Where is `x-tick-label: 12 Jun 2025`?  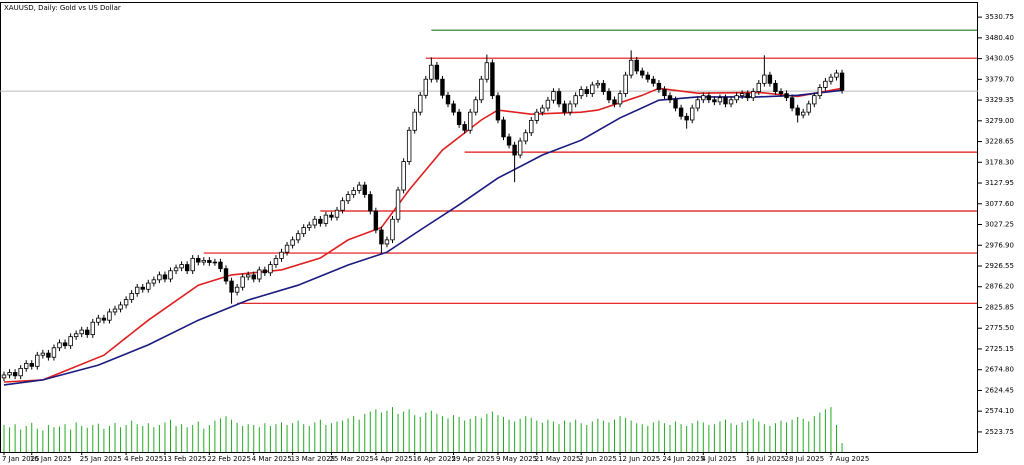 x-tick-label: 12 Jun 2025 is located at coordinates (639, 459).